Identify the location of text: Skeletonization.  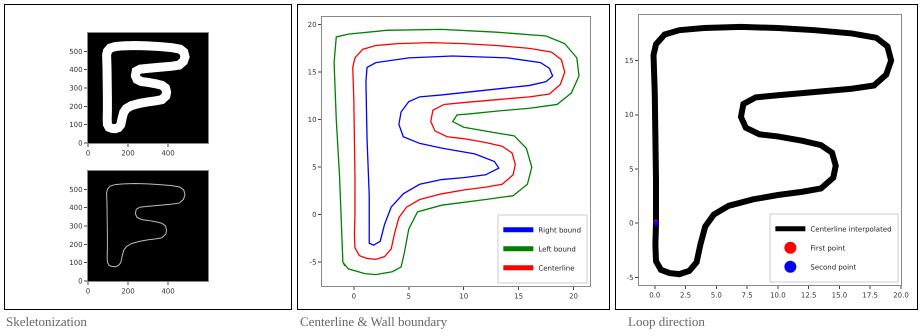
(46, 322).